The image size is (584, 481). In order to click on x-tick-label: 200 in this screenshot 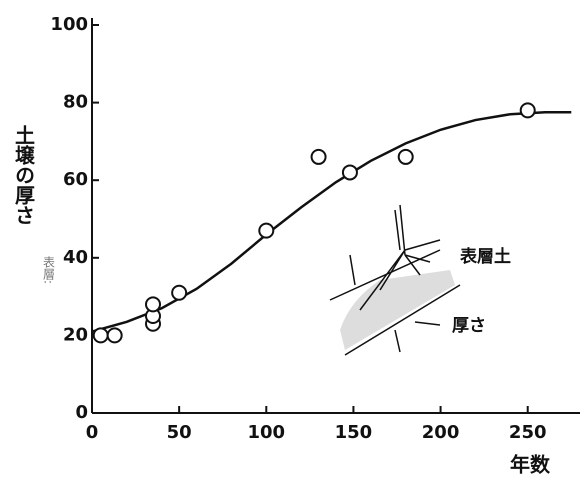, I will do `click(441, 432)`.